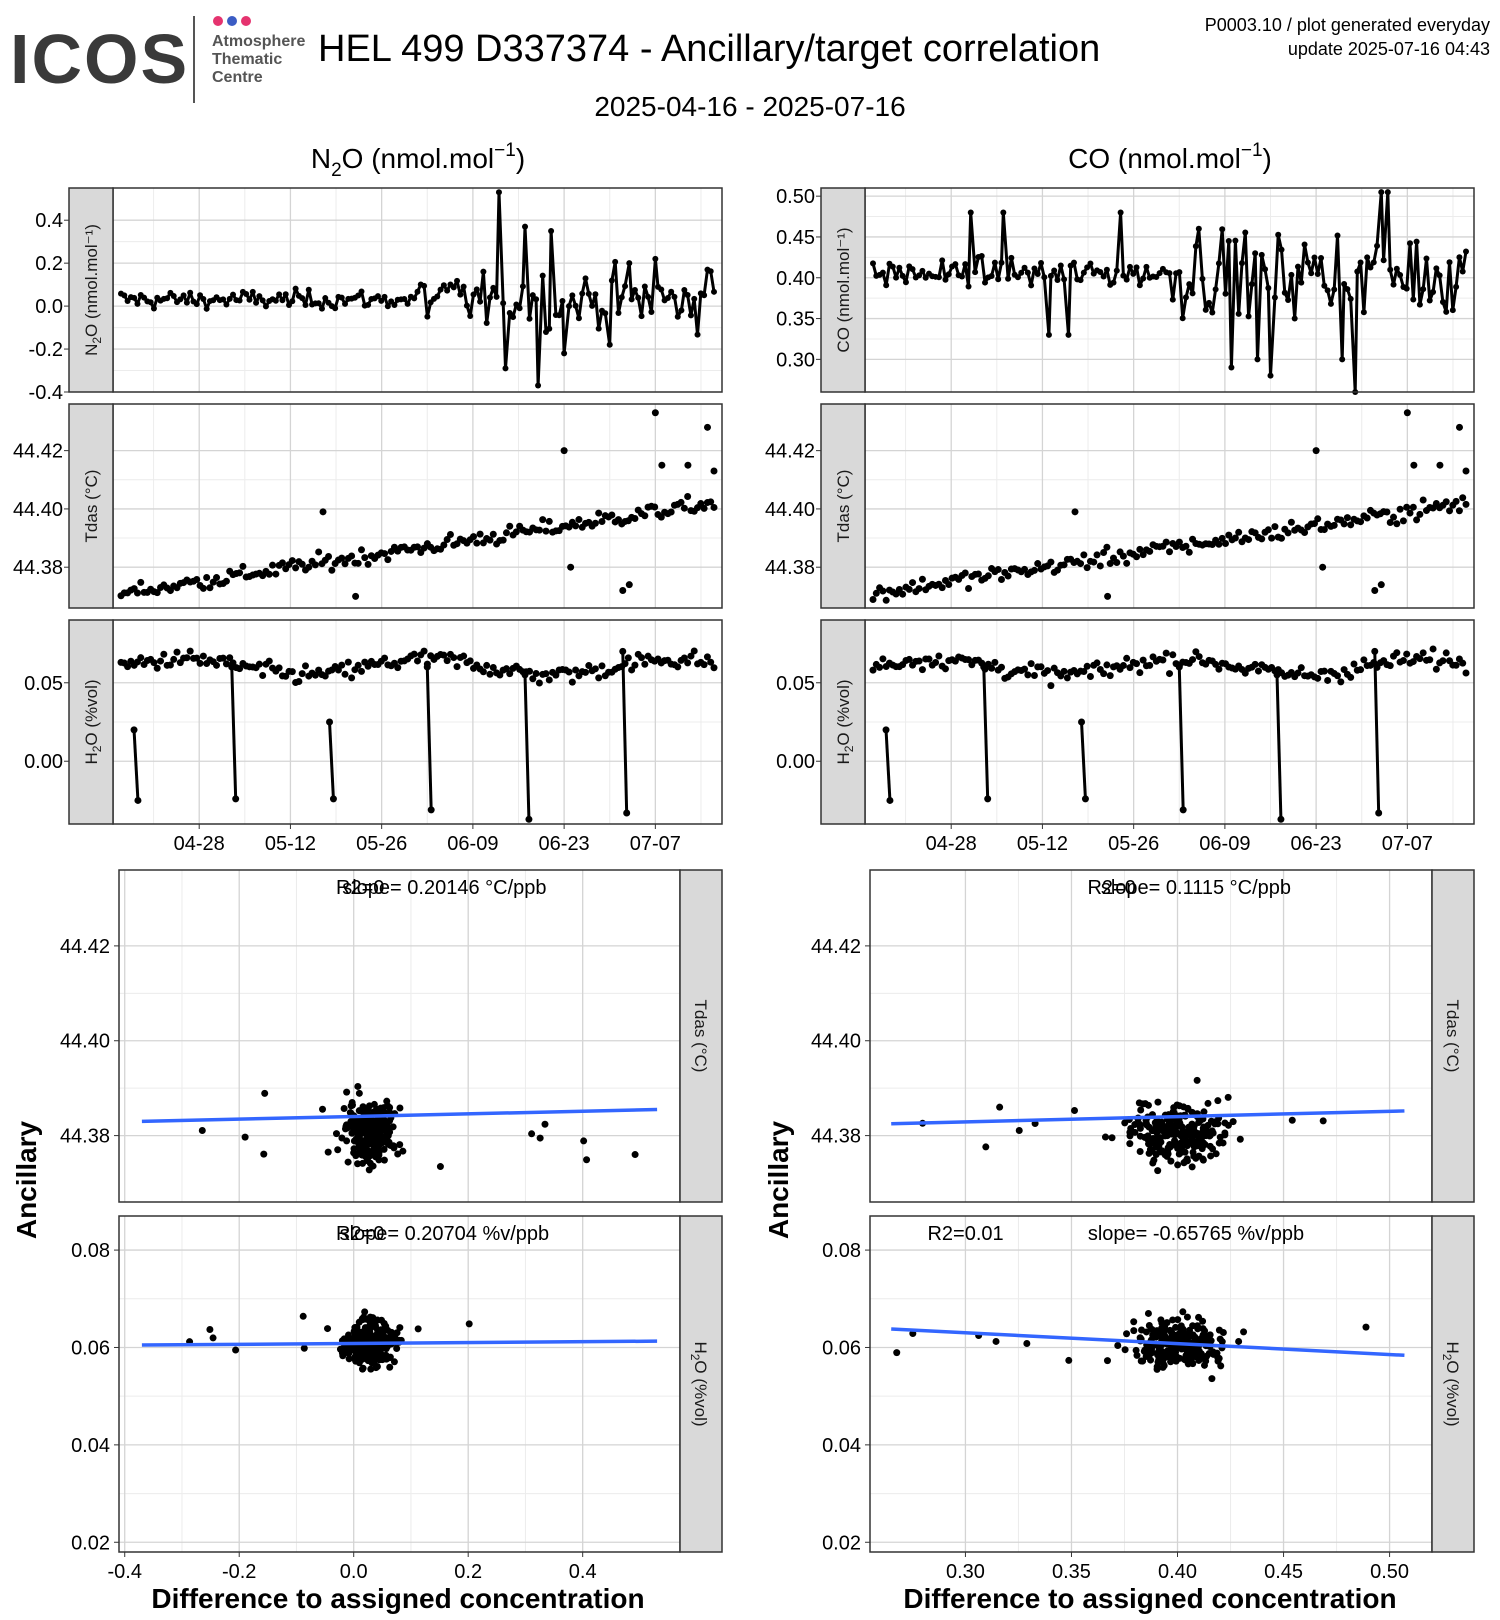 This screenshot has height=1620, width=1500. Describe the element at coordinates (124, 1572) in the screenshot. I see `x-tick-label: -0.4` at that location.